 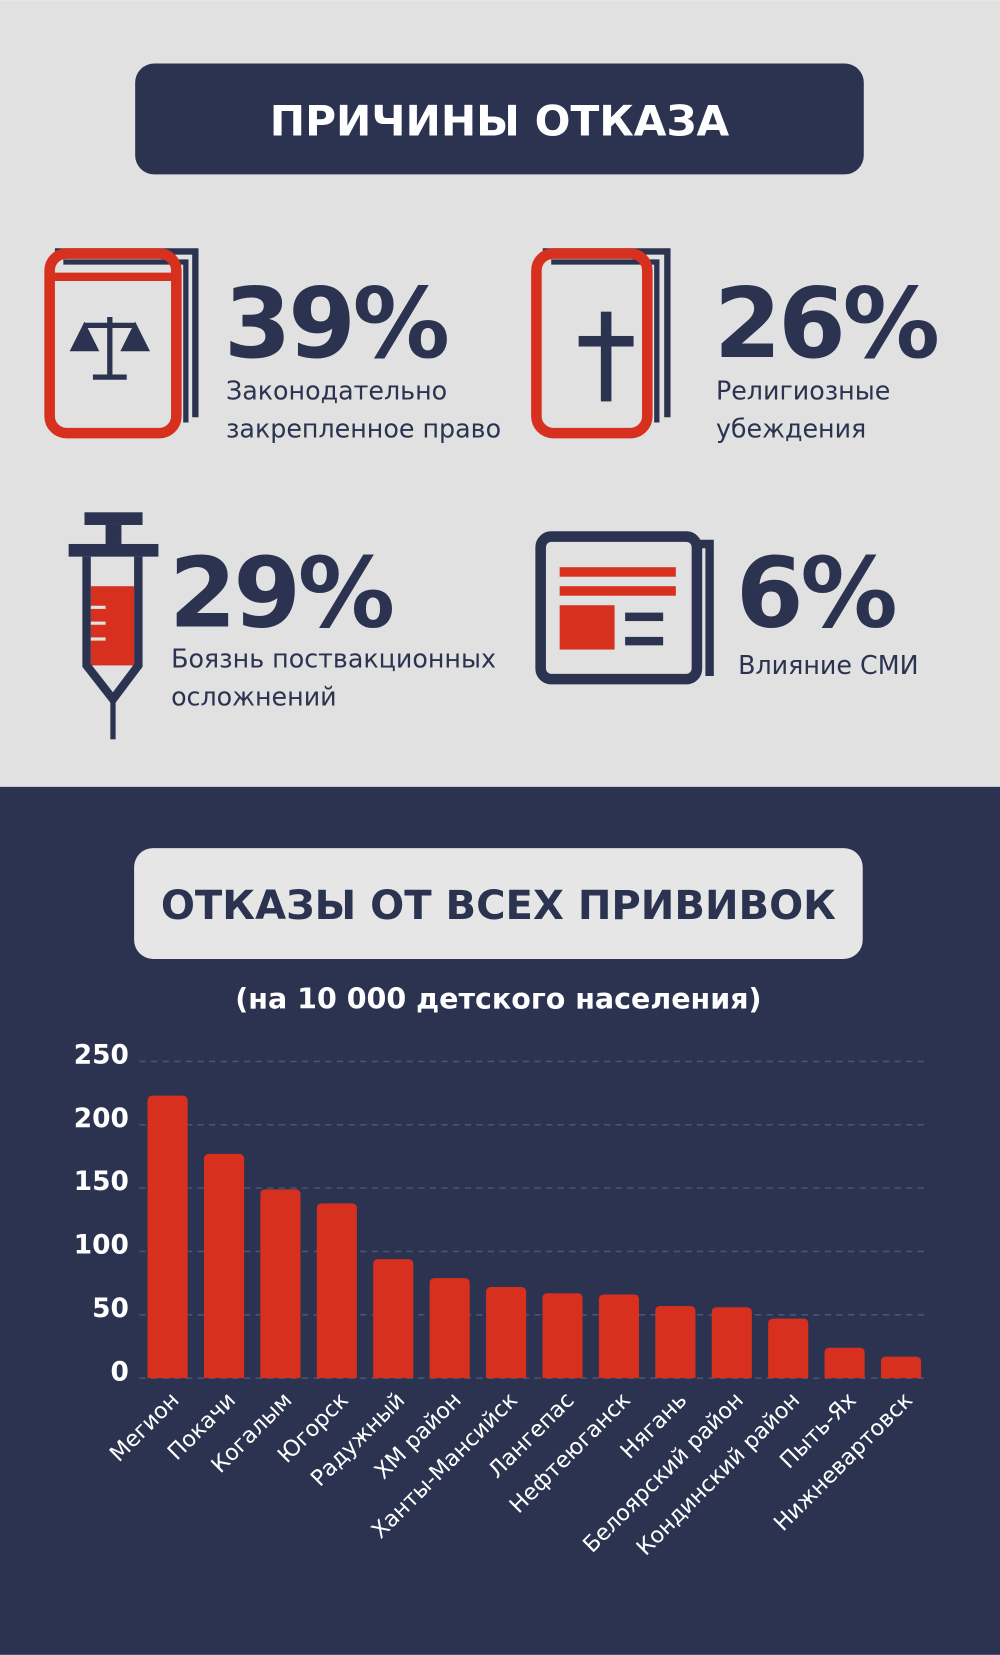 What do you see at coordinates (121, 343) in the screenshot?
I see `law-book-icon` at bounding box center [121, 343].